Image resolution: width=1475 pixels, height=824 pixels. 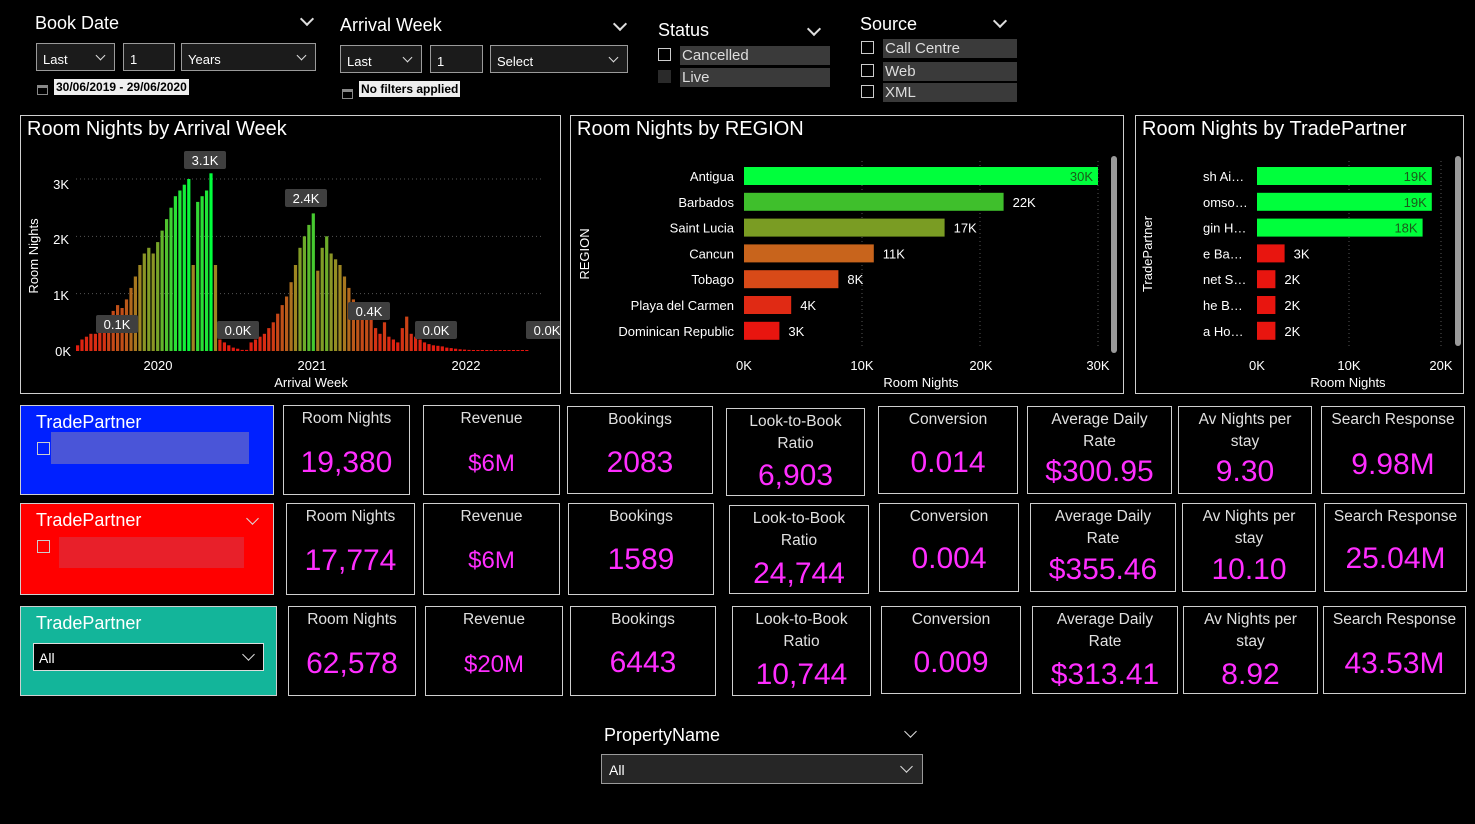 I want to click on tradepartner-slicer-blue: TradePartner, so click(x=147, y=450).